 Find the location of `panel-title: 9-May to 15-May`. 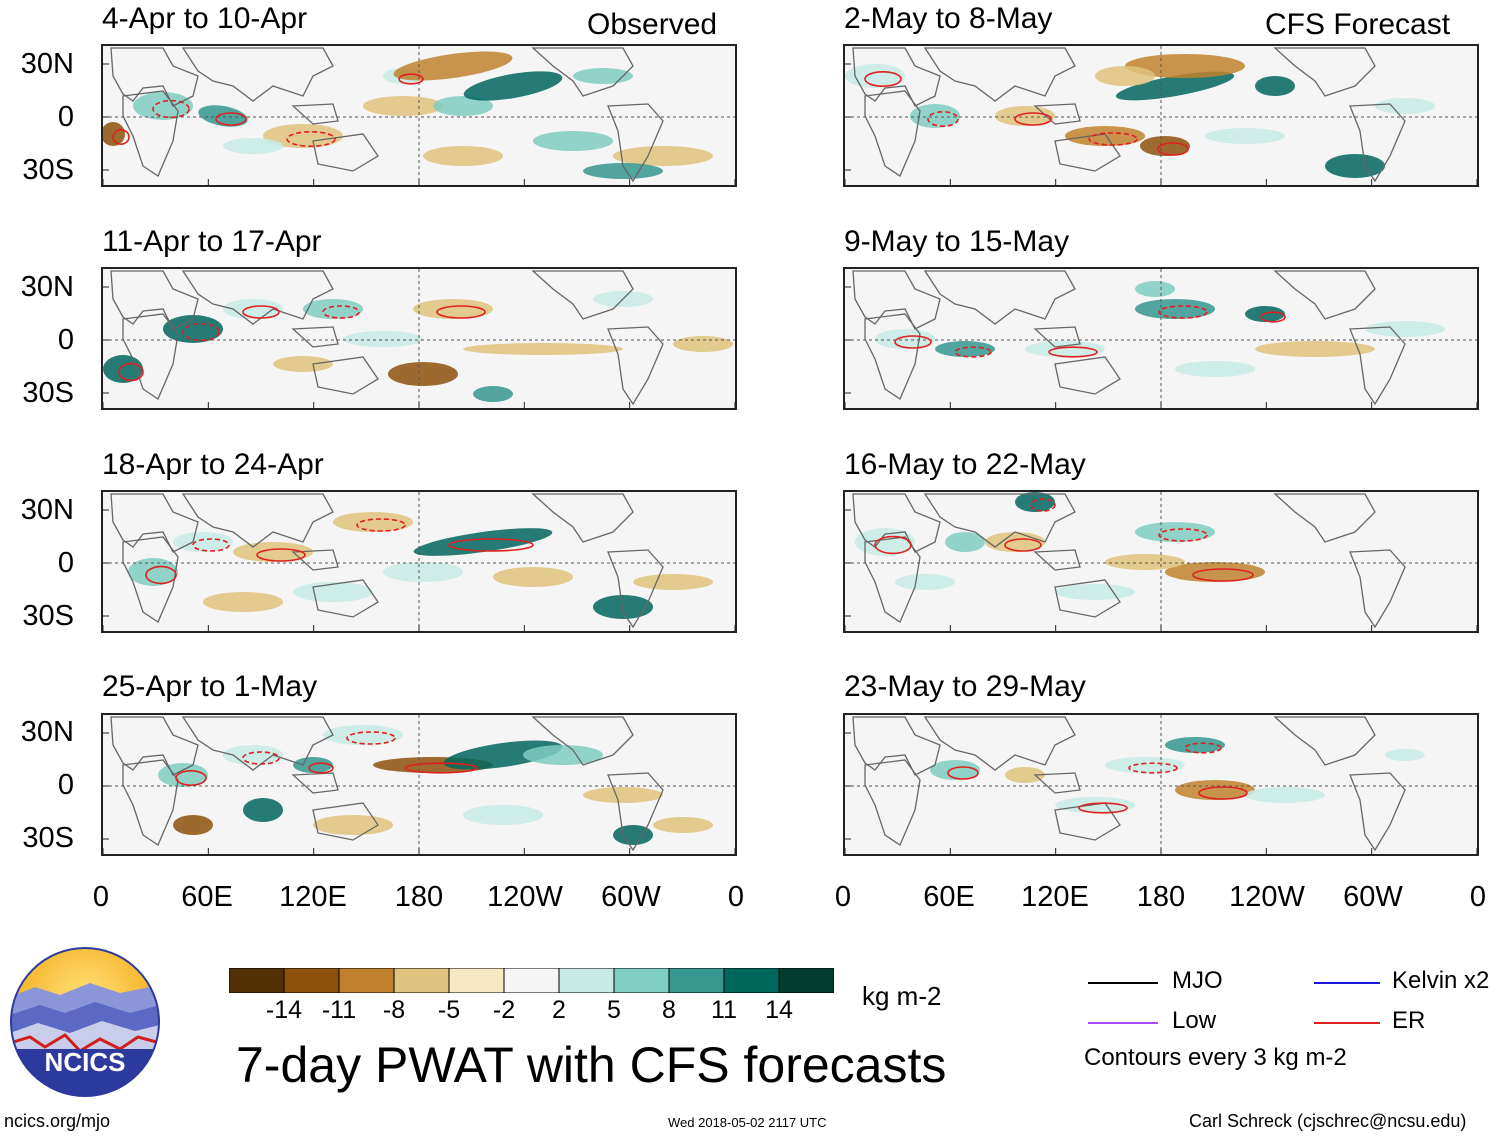

panel-title: 9-May to 15-May is located at coordinates (957, 241).